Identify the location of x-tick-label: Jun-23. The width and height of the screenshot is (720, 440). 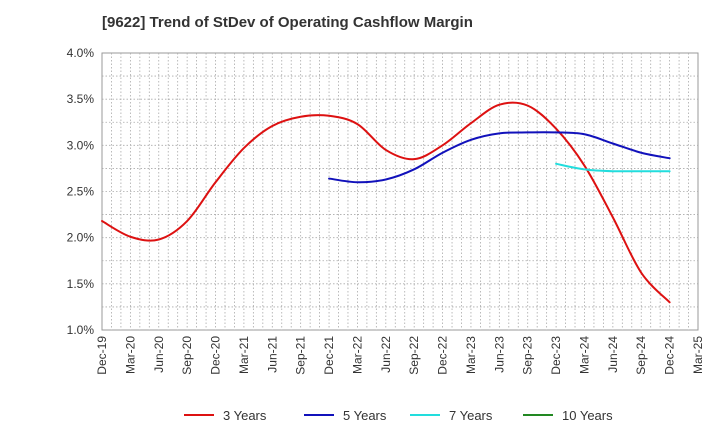
(499, 354).